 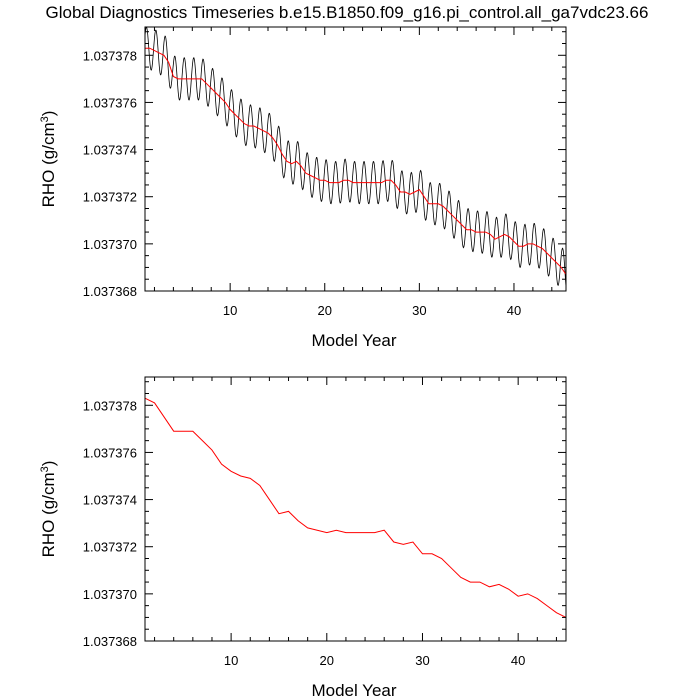 What do you see at coordinates (48, 159) in the screenshot?
I see `top-chart-y-axis-label: RHO (g/cm3)` at bounding box center [48, 159].